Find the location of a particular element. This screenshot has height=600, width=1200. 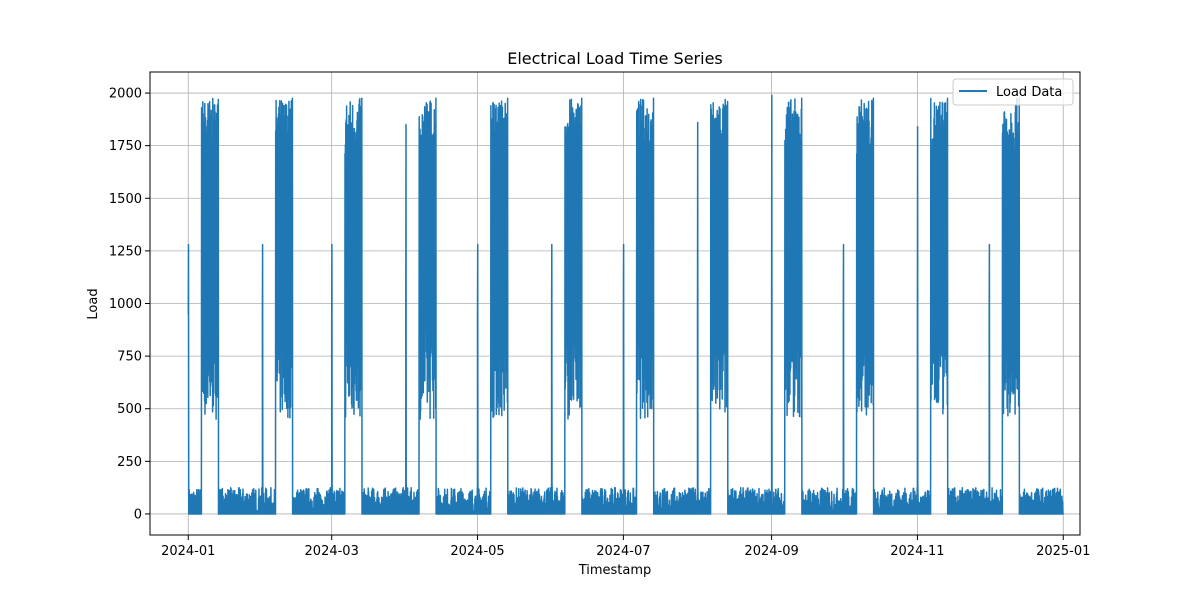

y-tick-label-1750: 1750 is located at coordinates (125, 146).